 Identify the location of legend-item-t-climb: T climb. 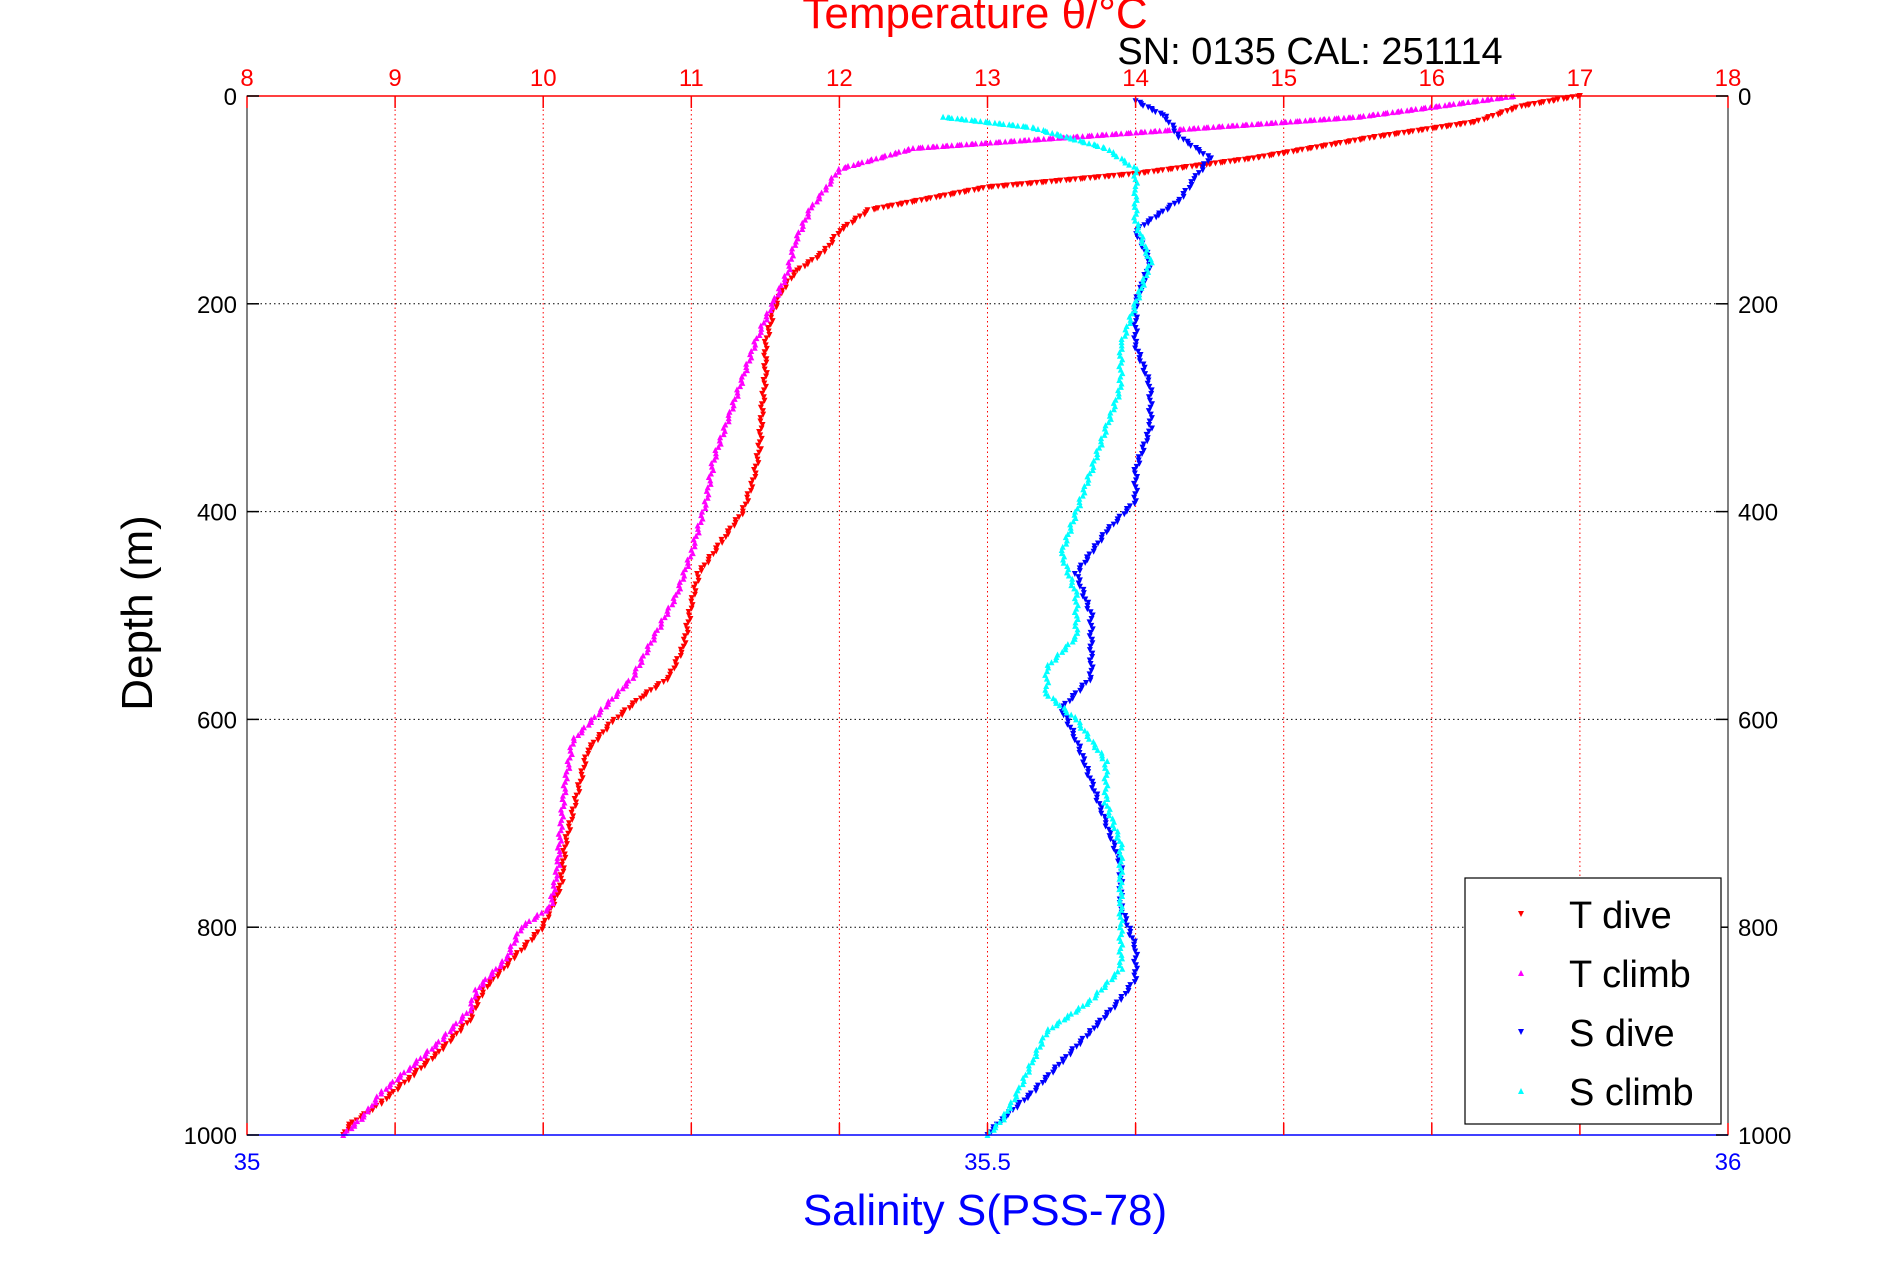
(1604, 975).